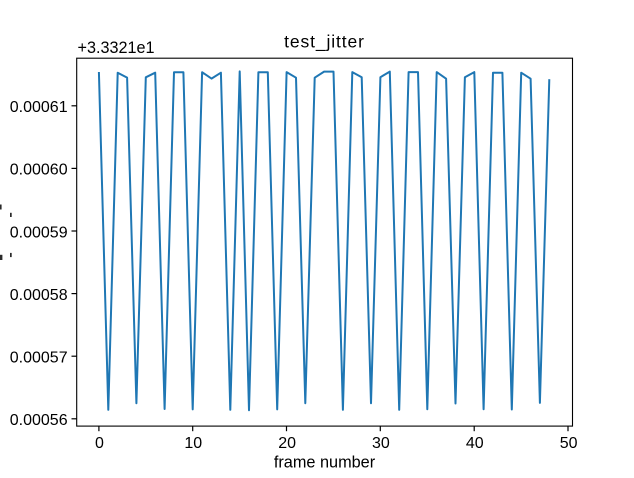 The image size is (634, 478). What do you see at coordinates (475, 443) in the screenshot?
I see `svg-text: 40` at bounding box center [475, 443].